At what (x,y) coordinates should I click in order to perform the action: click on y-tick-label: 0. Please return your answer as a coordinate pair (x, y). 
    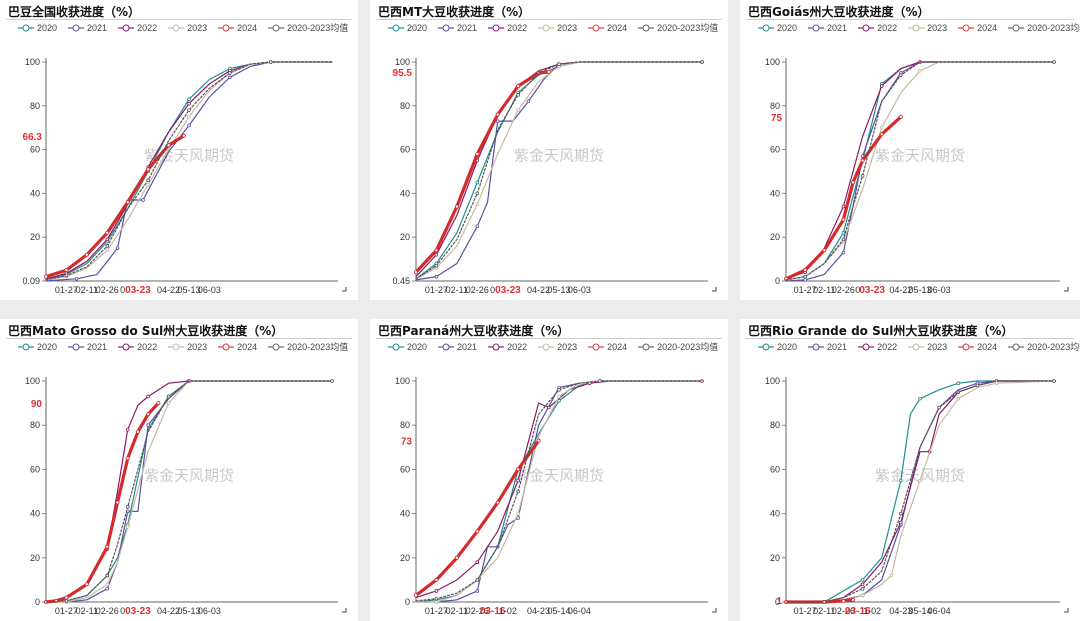
    Looking at the image, I should click on (777, 602).